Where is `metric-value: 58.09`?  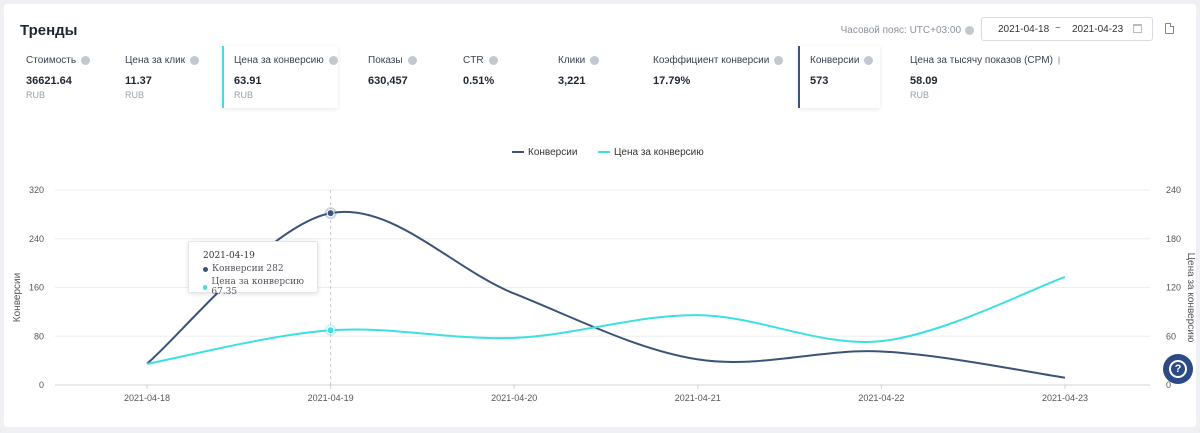
metric-value: 58.09 is located at coordinates (924, 81).